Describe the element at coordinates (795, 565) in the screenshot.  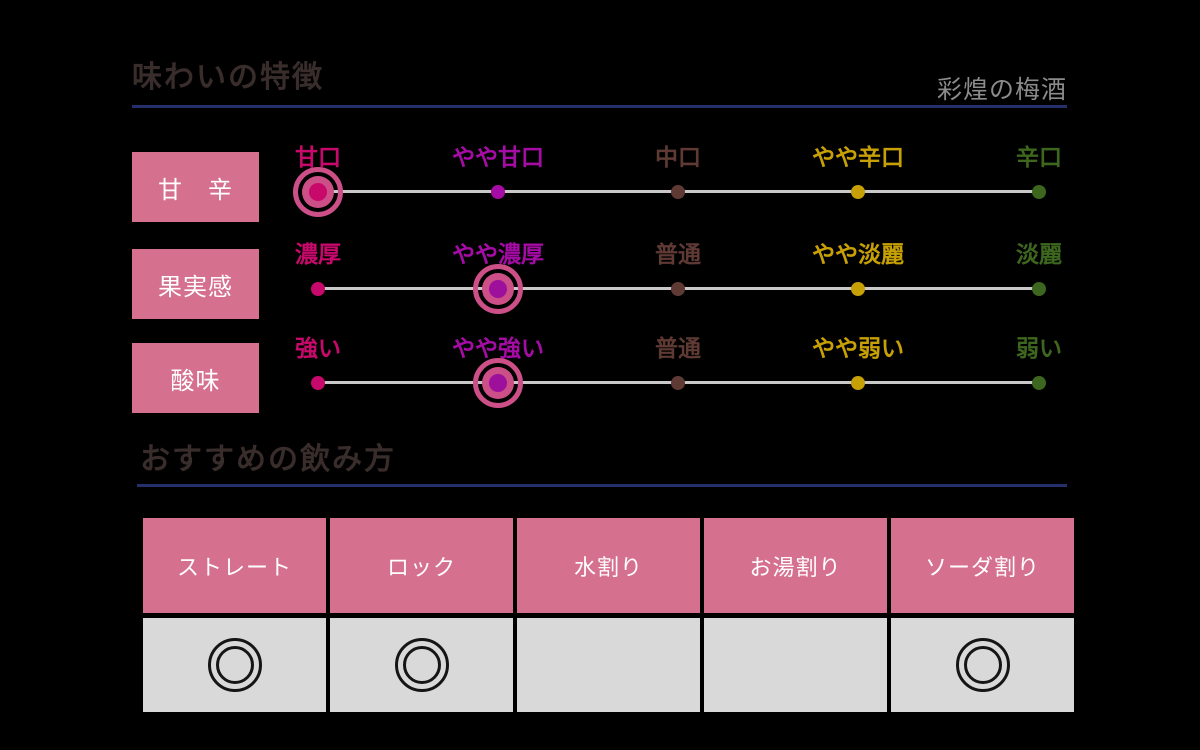
I see `table-header-oyuwari: お湯割り` at that location.